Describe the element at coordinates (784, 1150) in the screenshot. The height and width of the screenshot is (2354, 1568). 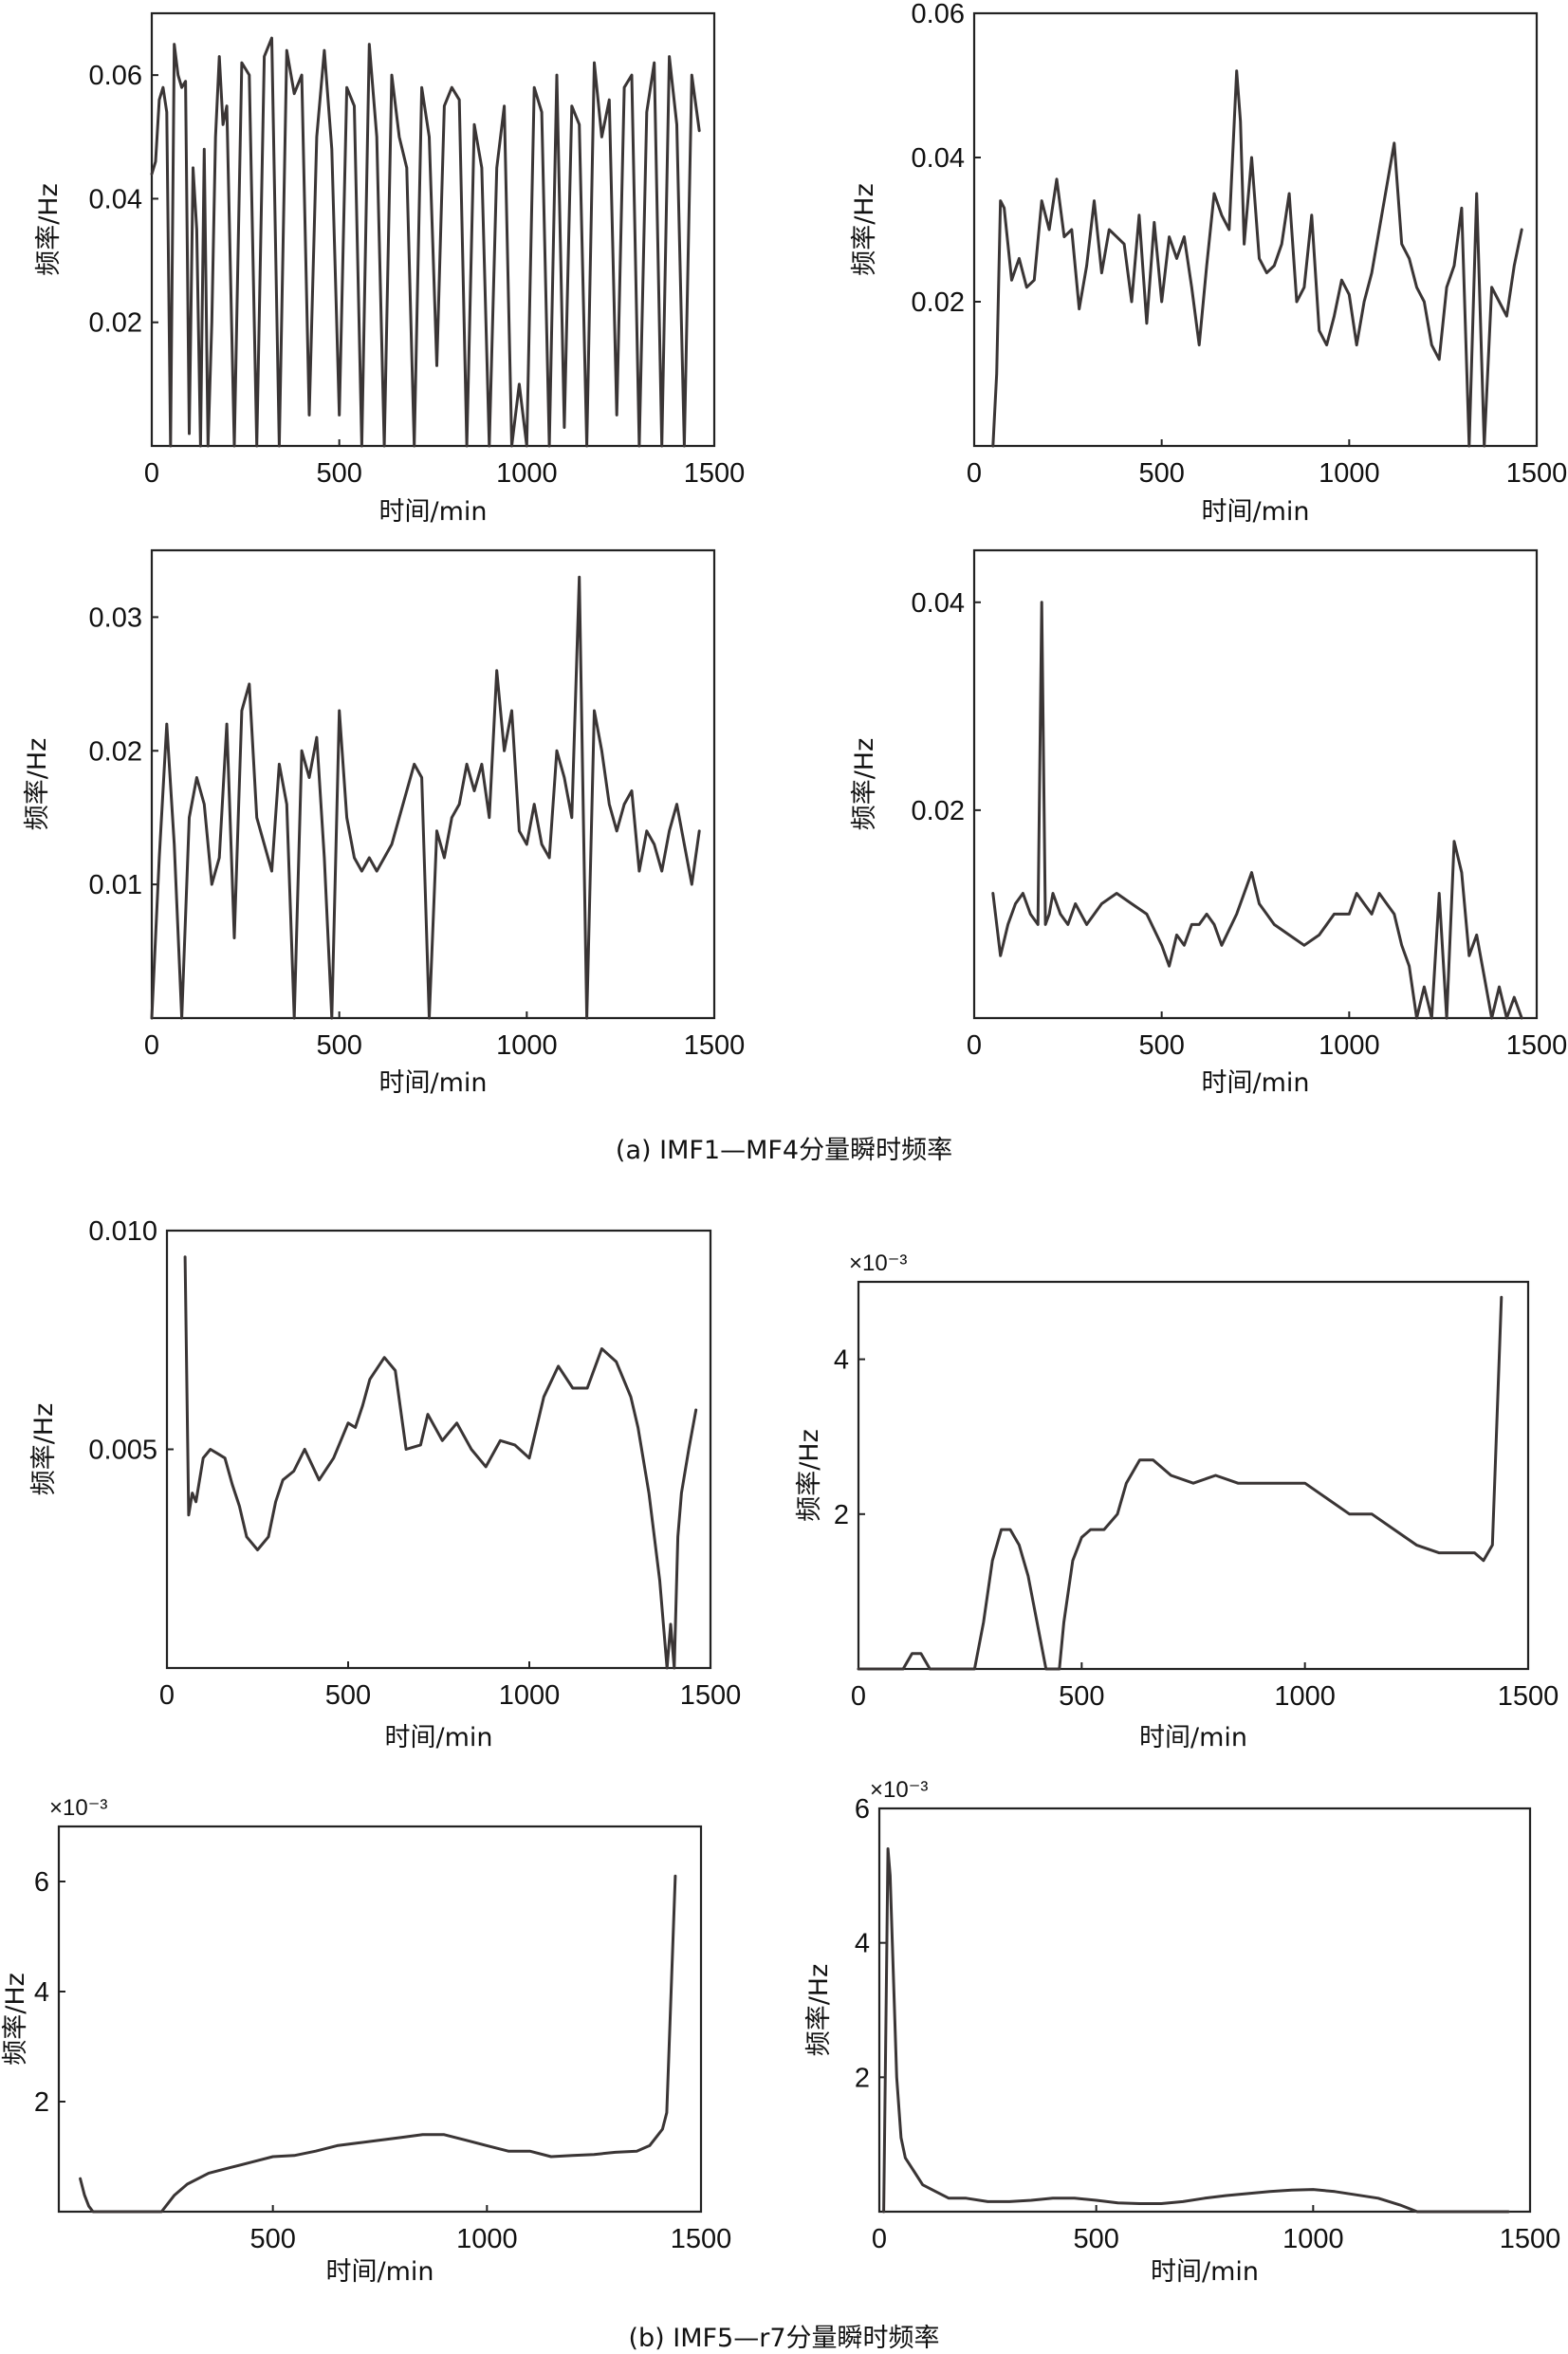
I see `caption-a: (a) IMF1—MF4分量瞬时频率` at that location.